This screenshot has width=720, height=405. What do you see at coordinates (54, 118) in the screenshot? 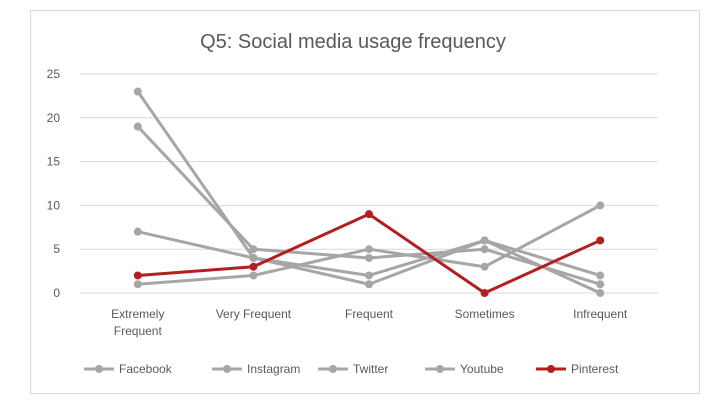
I see `y-tick-label: 20` at bounding box center [54, 118].